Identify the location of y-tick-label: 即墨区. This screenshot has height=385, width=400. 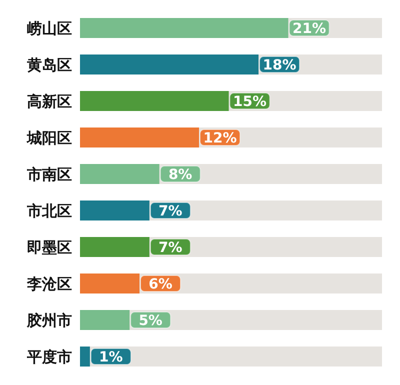
(49, 247).